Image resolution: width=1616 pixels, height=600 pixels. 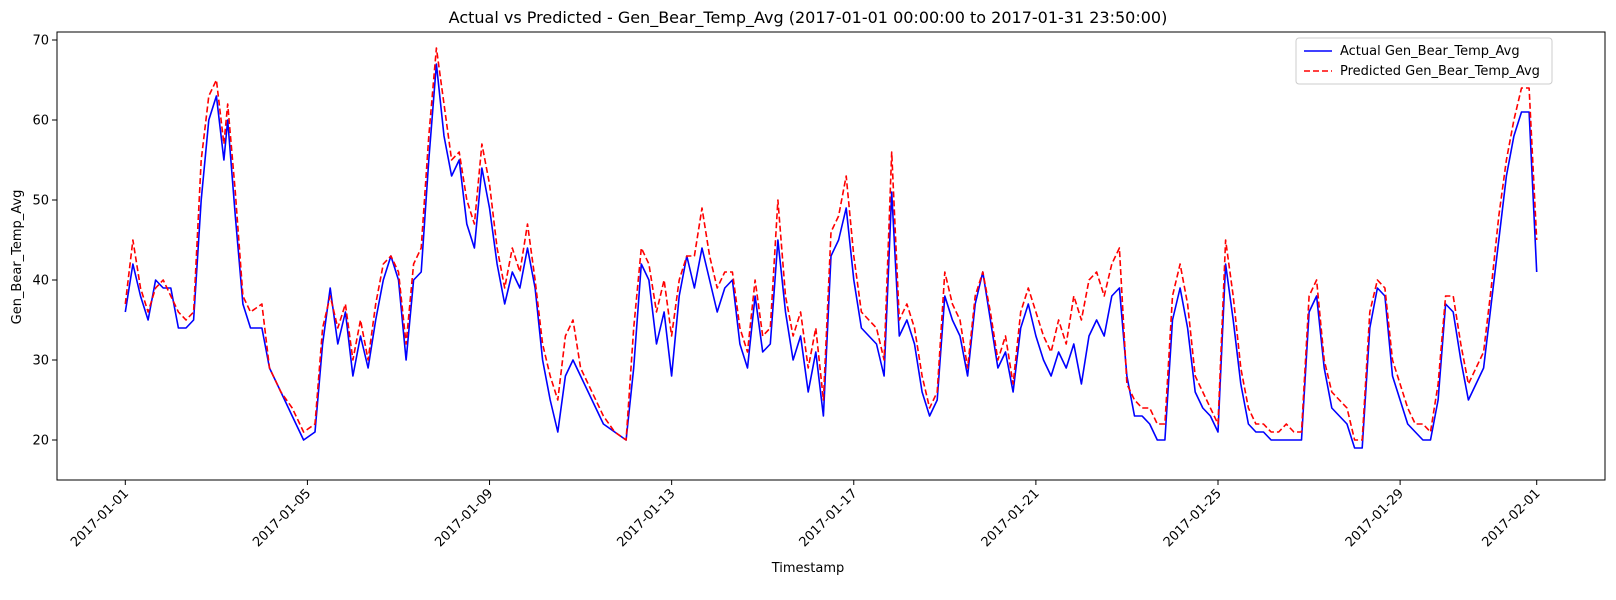 I want to click on y-tick-label: 50, so click(x=40, y=201).